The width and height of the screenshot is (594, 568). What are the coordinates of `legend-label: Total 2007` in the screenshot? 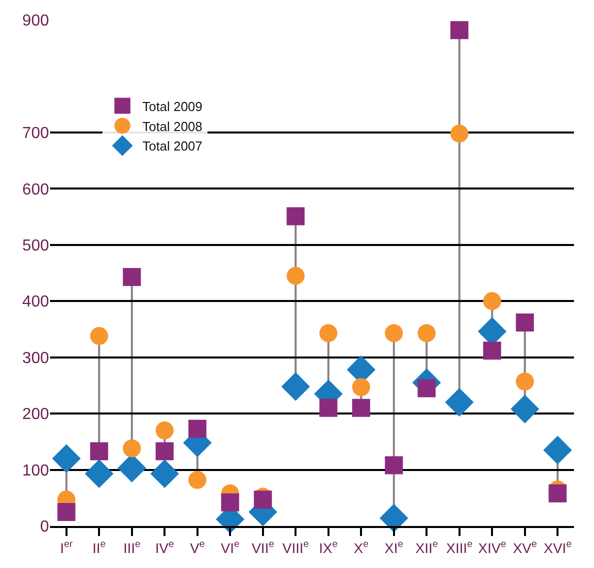 It's located at (172, 146).